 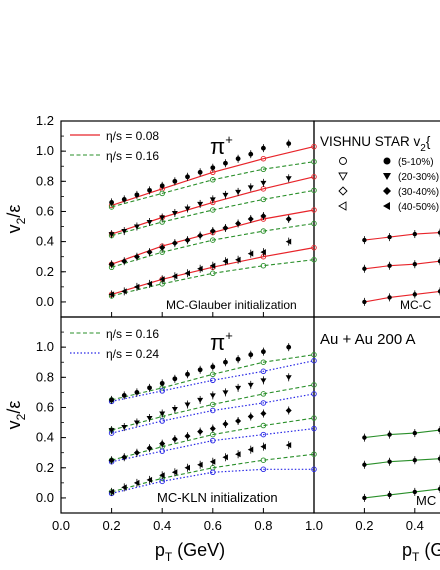 What do you see at coordinates (16, 219) in the screenshot?
I see `svg-text: v2/ε` at bounding box center [16, 219].